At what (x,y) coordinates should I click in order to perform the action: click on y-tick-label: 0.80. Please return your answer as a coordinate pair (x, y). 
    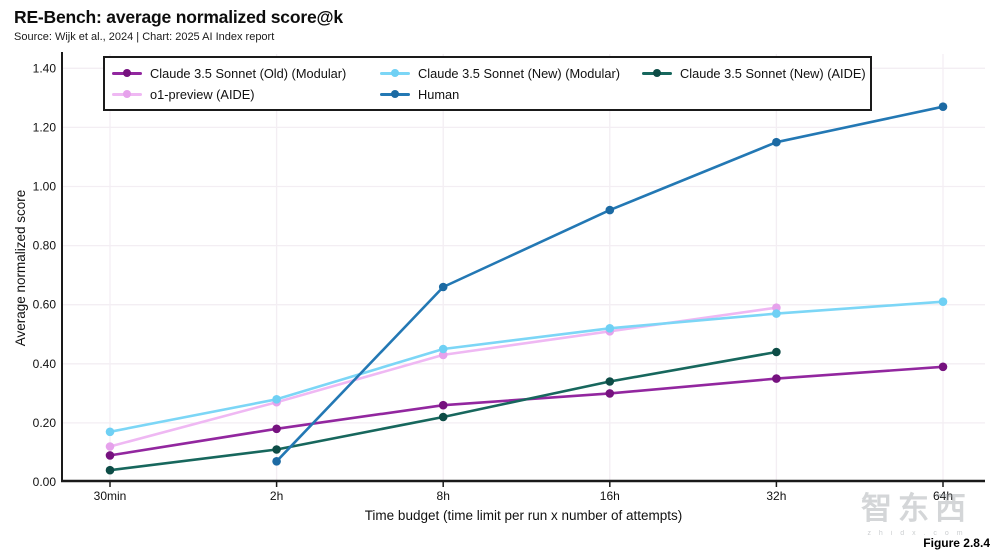
    Looking at the image, I should click on (45, 246).